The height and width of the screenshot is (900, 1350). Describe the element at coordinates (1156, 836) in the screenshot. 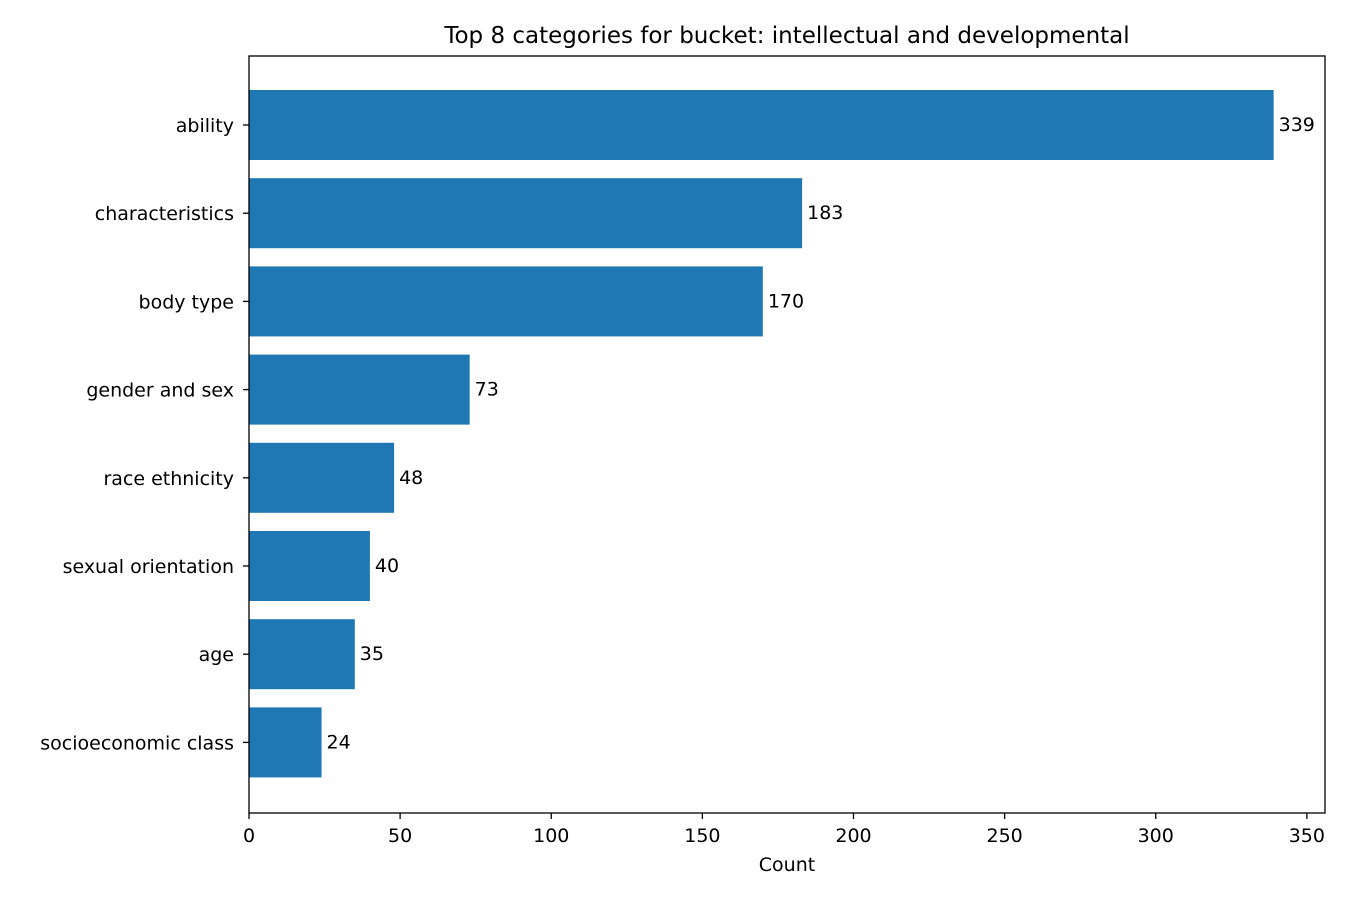

I see `x-tick-label: 300` at that location.